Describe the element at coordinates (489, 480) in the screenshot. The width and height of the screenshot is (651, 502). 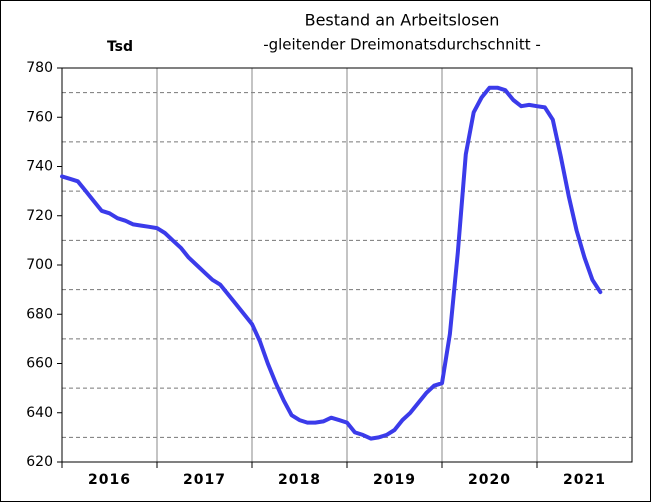
I see `x-tick-label: 2020` at that location.